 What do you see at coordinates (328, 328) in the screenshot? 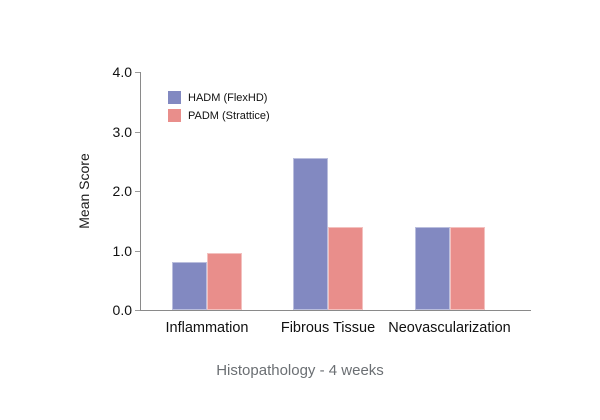
I see `x-category-label: Fibrous Tissue` at bounding box center [328, 328].